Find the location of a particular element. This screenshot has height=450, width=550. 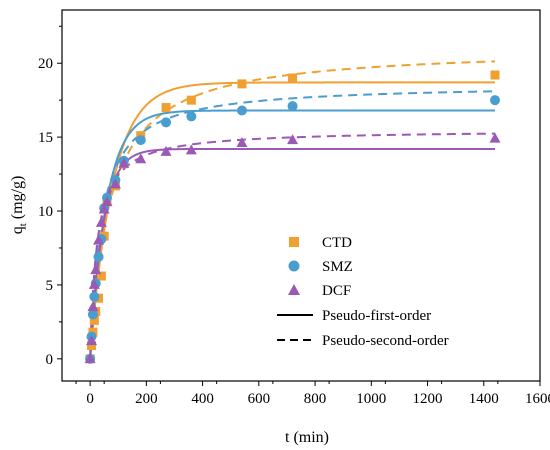

legend-smz-marker is located at coordinates (294, 266).